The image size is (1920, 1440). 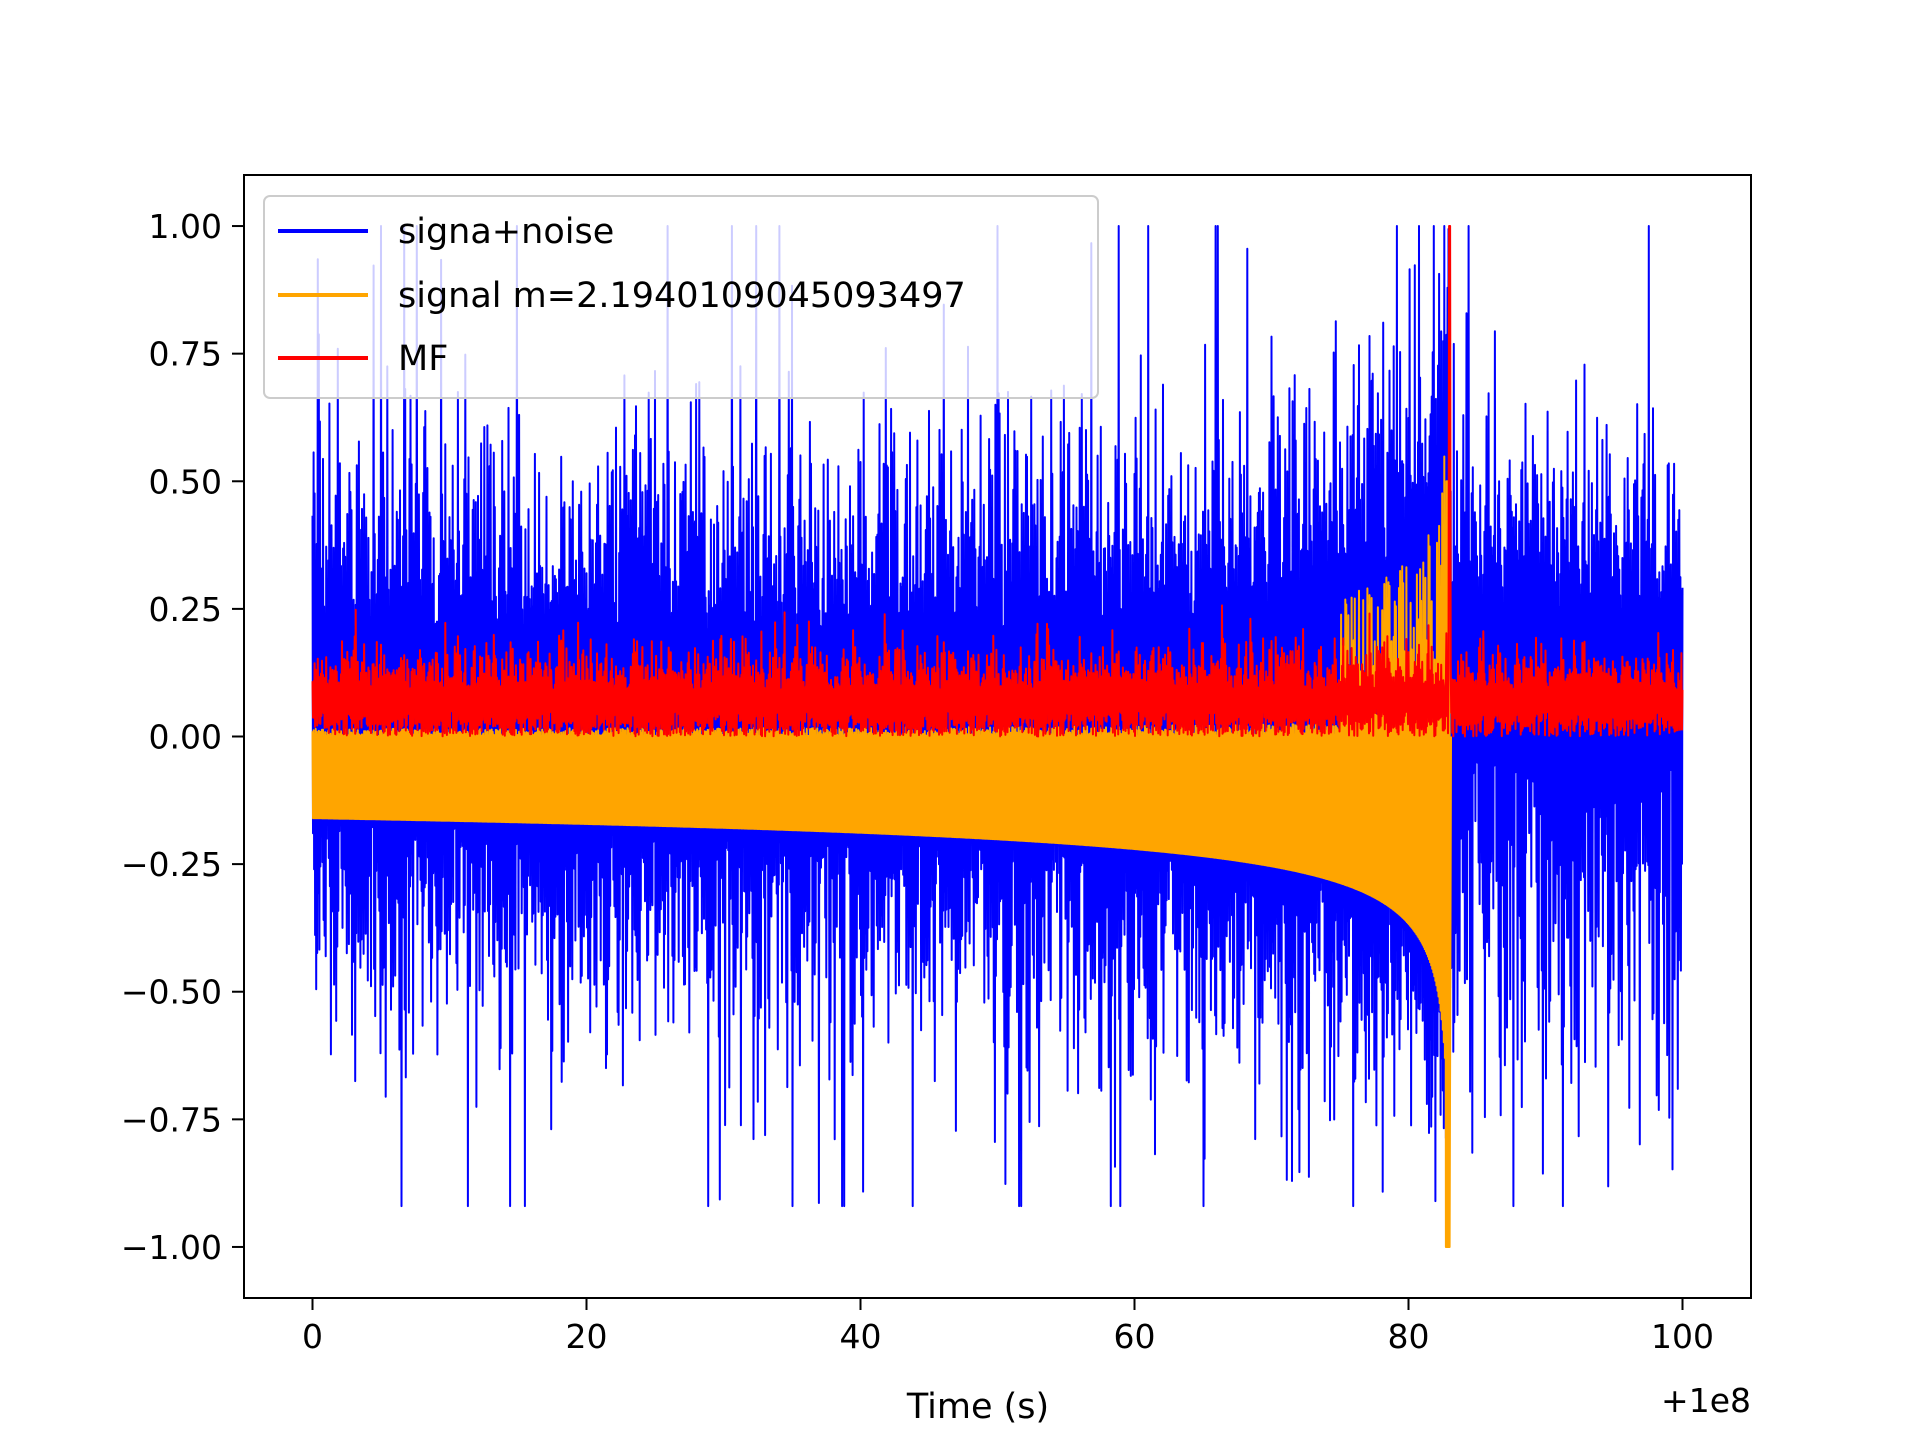 What do you see at coordinates (1682, 1336) in the screenshot?
I see `x-tick-label: 100` at bounding box center [1682, 1336].